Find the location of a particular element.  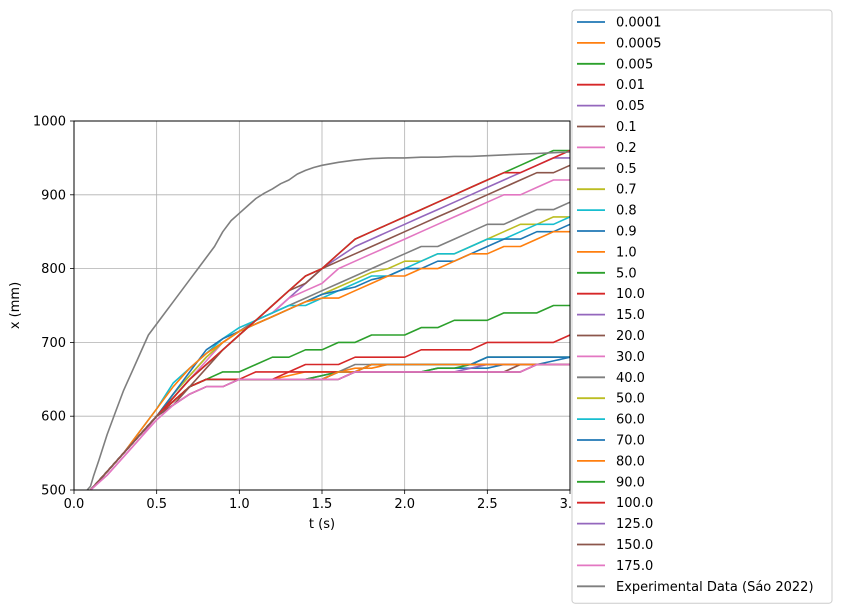

legend-entry-26: 175.0 is located at coordinates (634, 566).